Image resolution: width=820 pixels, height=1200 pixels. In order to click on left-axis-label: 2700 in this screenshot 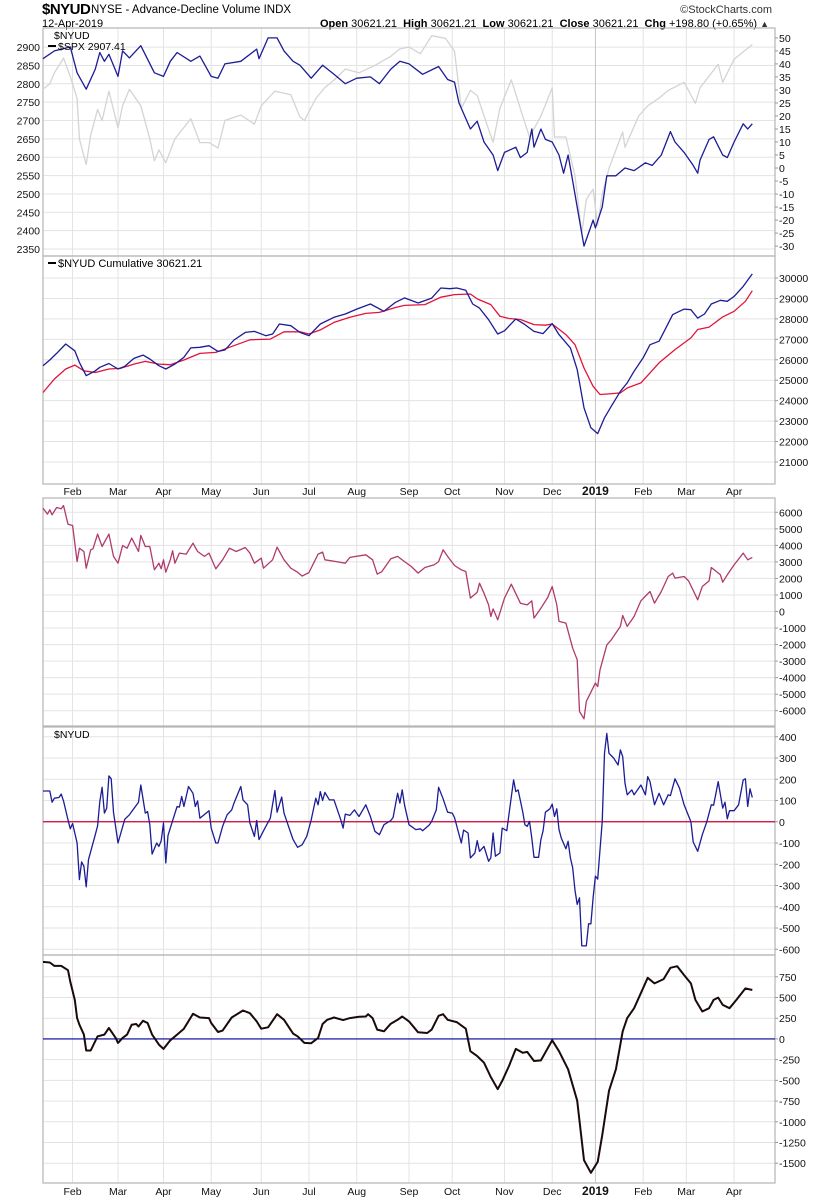, I will do `click(29, 122)`.